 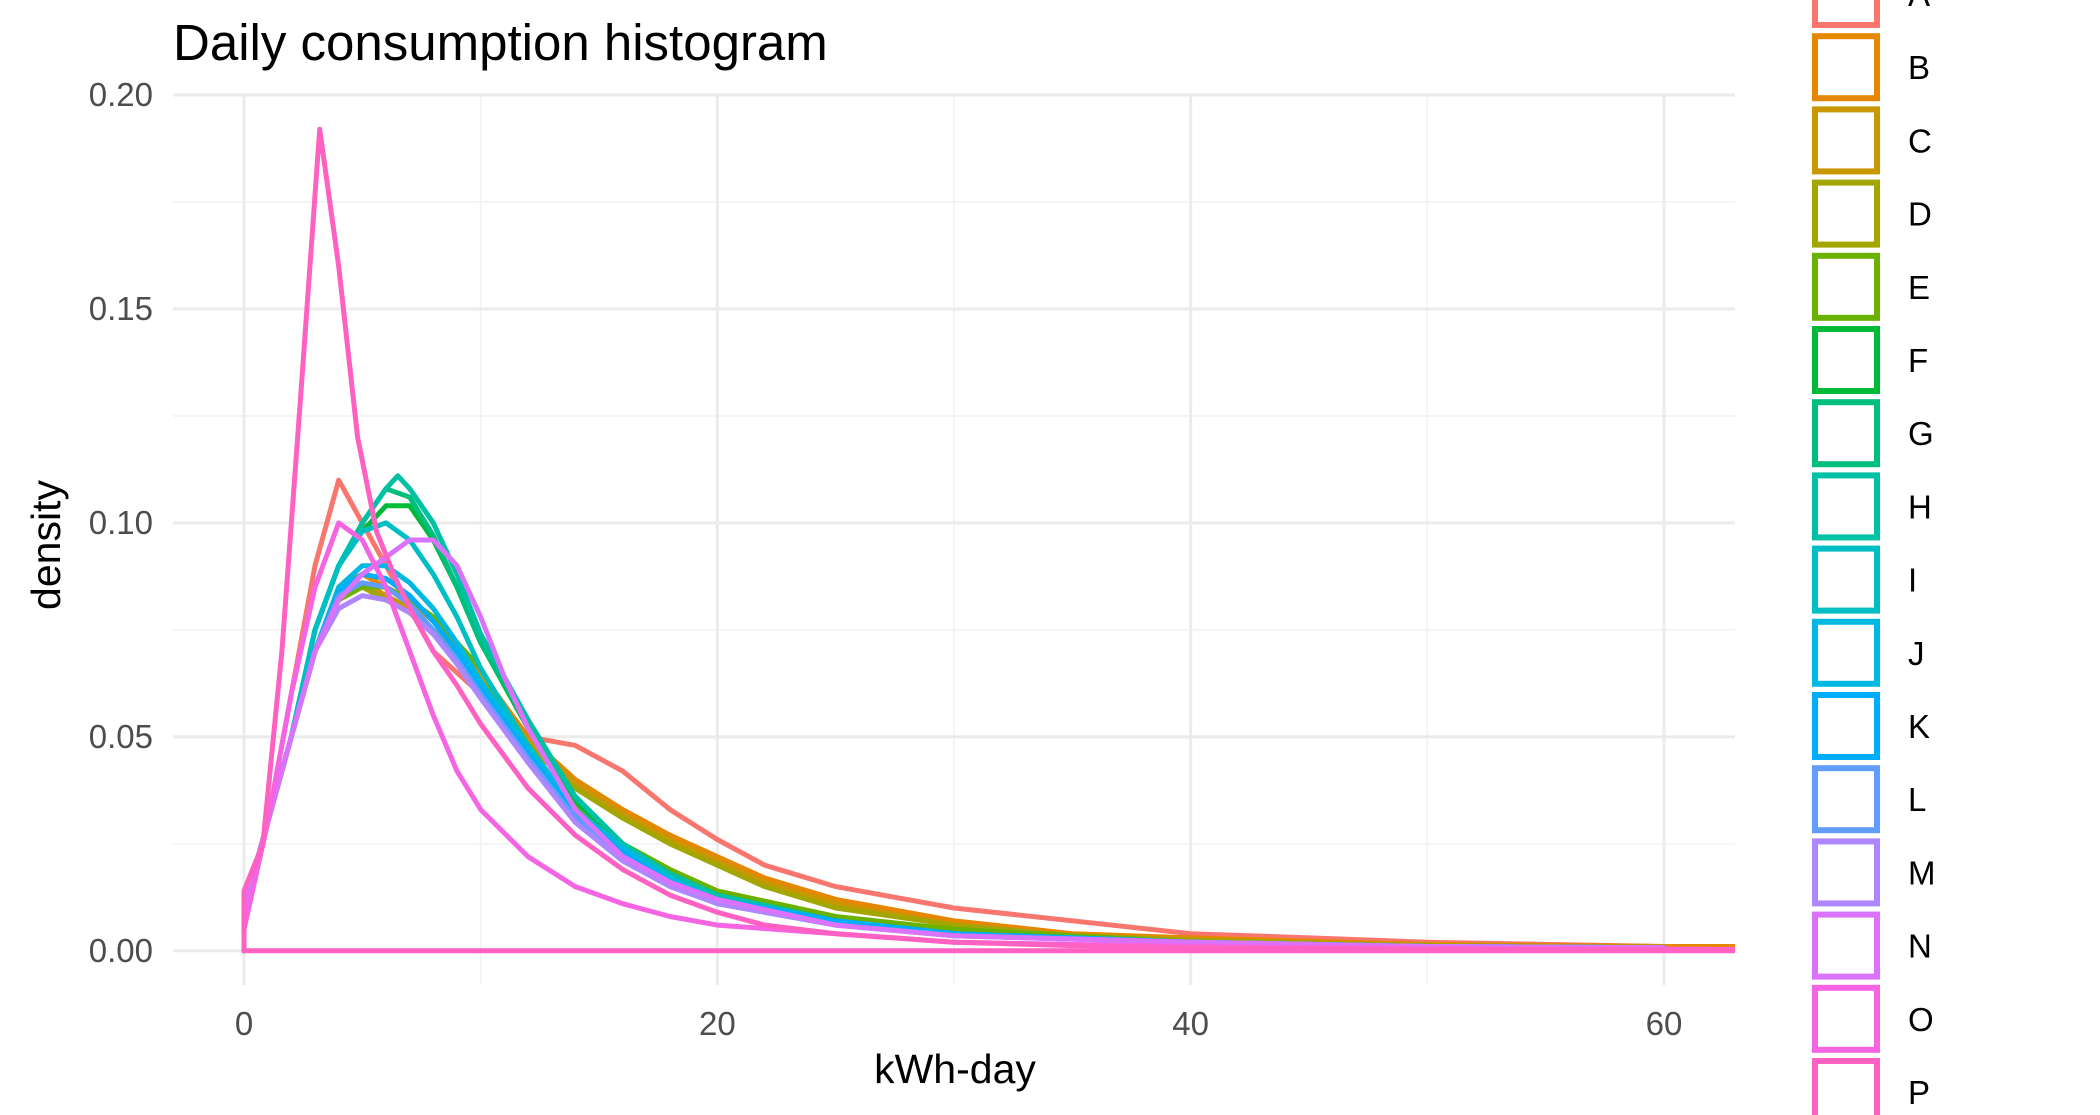 I want to click on legend-label-A: A, so click(x=1919, y=6).